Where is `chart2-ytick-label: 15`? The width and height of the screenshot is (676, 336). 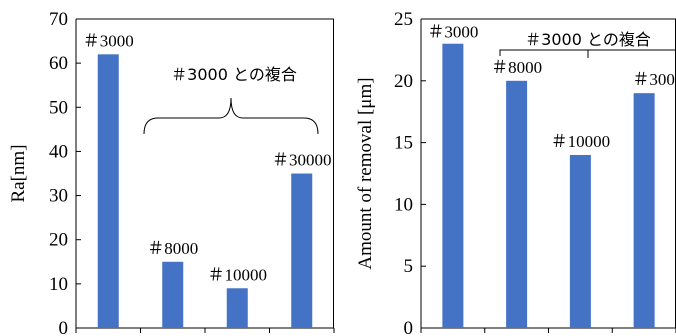
chart2-ytick-label: 15 is located at coordinates (403, 143).